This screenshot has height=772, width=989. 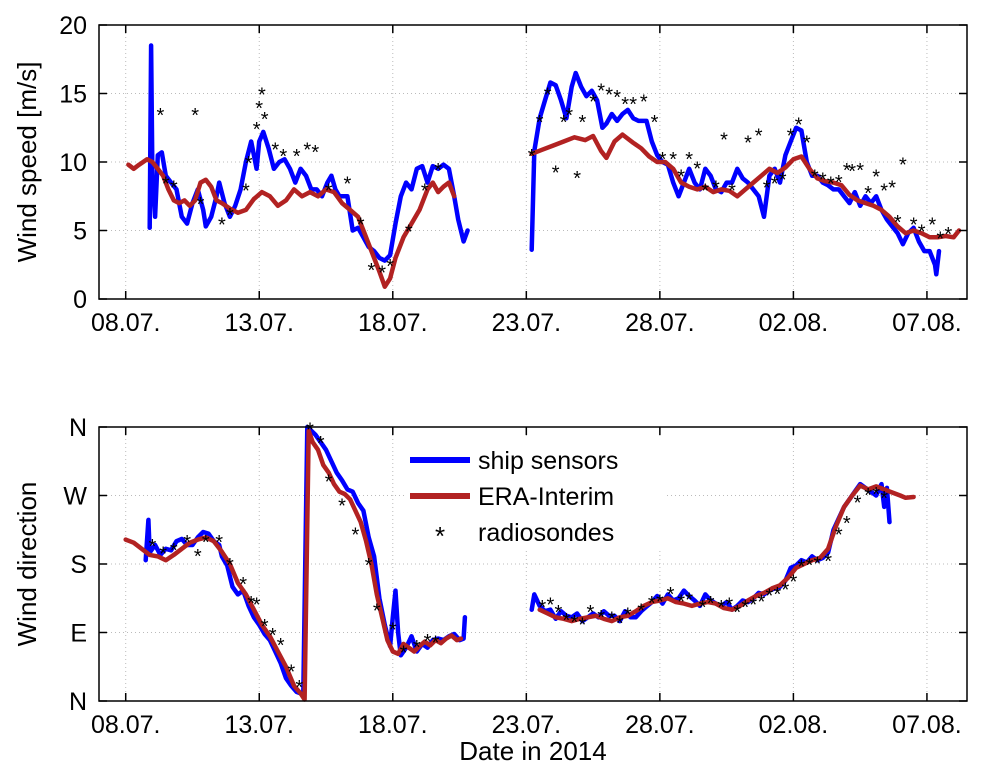 What do you see at coordinates (78, 428) in the screenshot?
I see `wind-direction-ytick-label: N` at bounding box center [78, 428].